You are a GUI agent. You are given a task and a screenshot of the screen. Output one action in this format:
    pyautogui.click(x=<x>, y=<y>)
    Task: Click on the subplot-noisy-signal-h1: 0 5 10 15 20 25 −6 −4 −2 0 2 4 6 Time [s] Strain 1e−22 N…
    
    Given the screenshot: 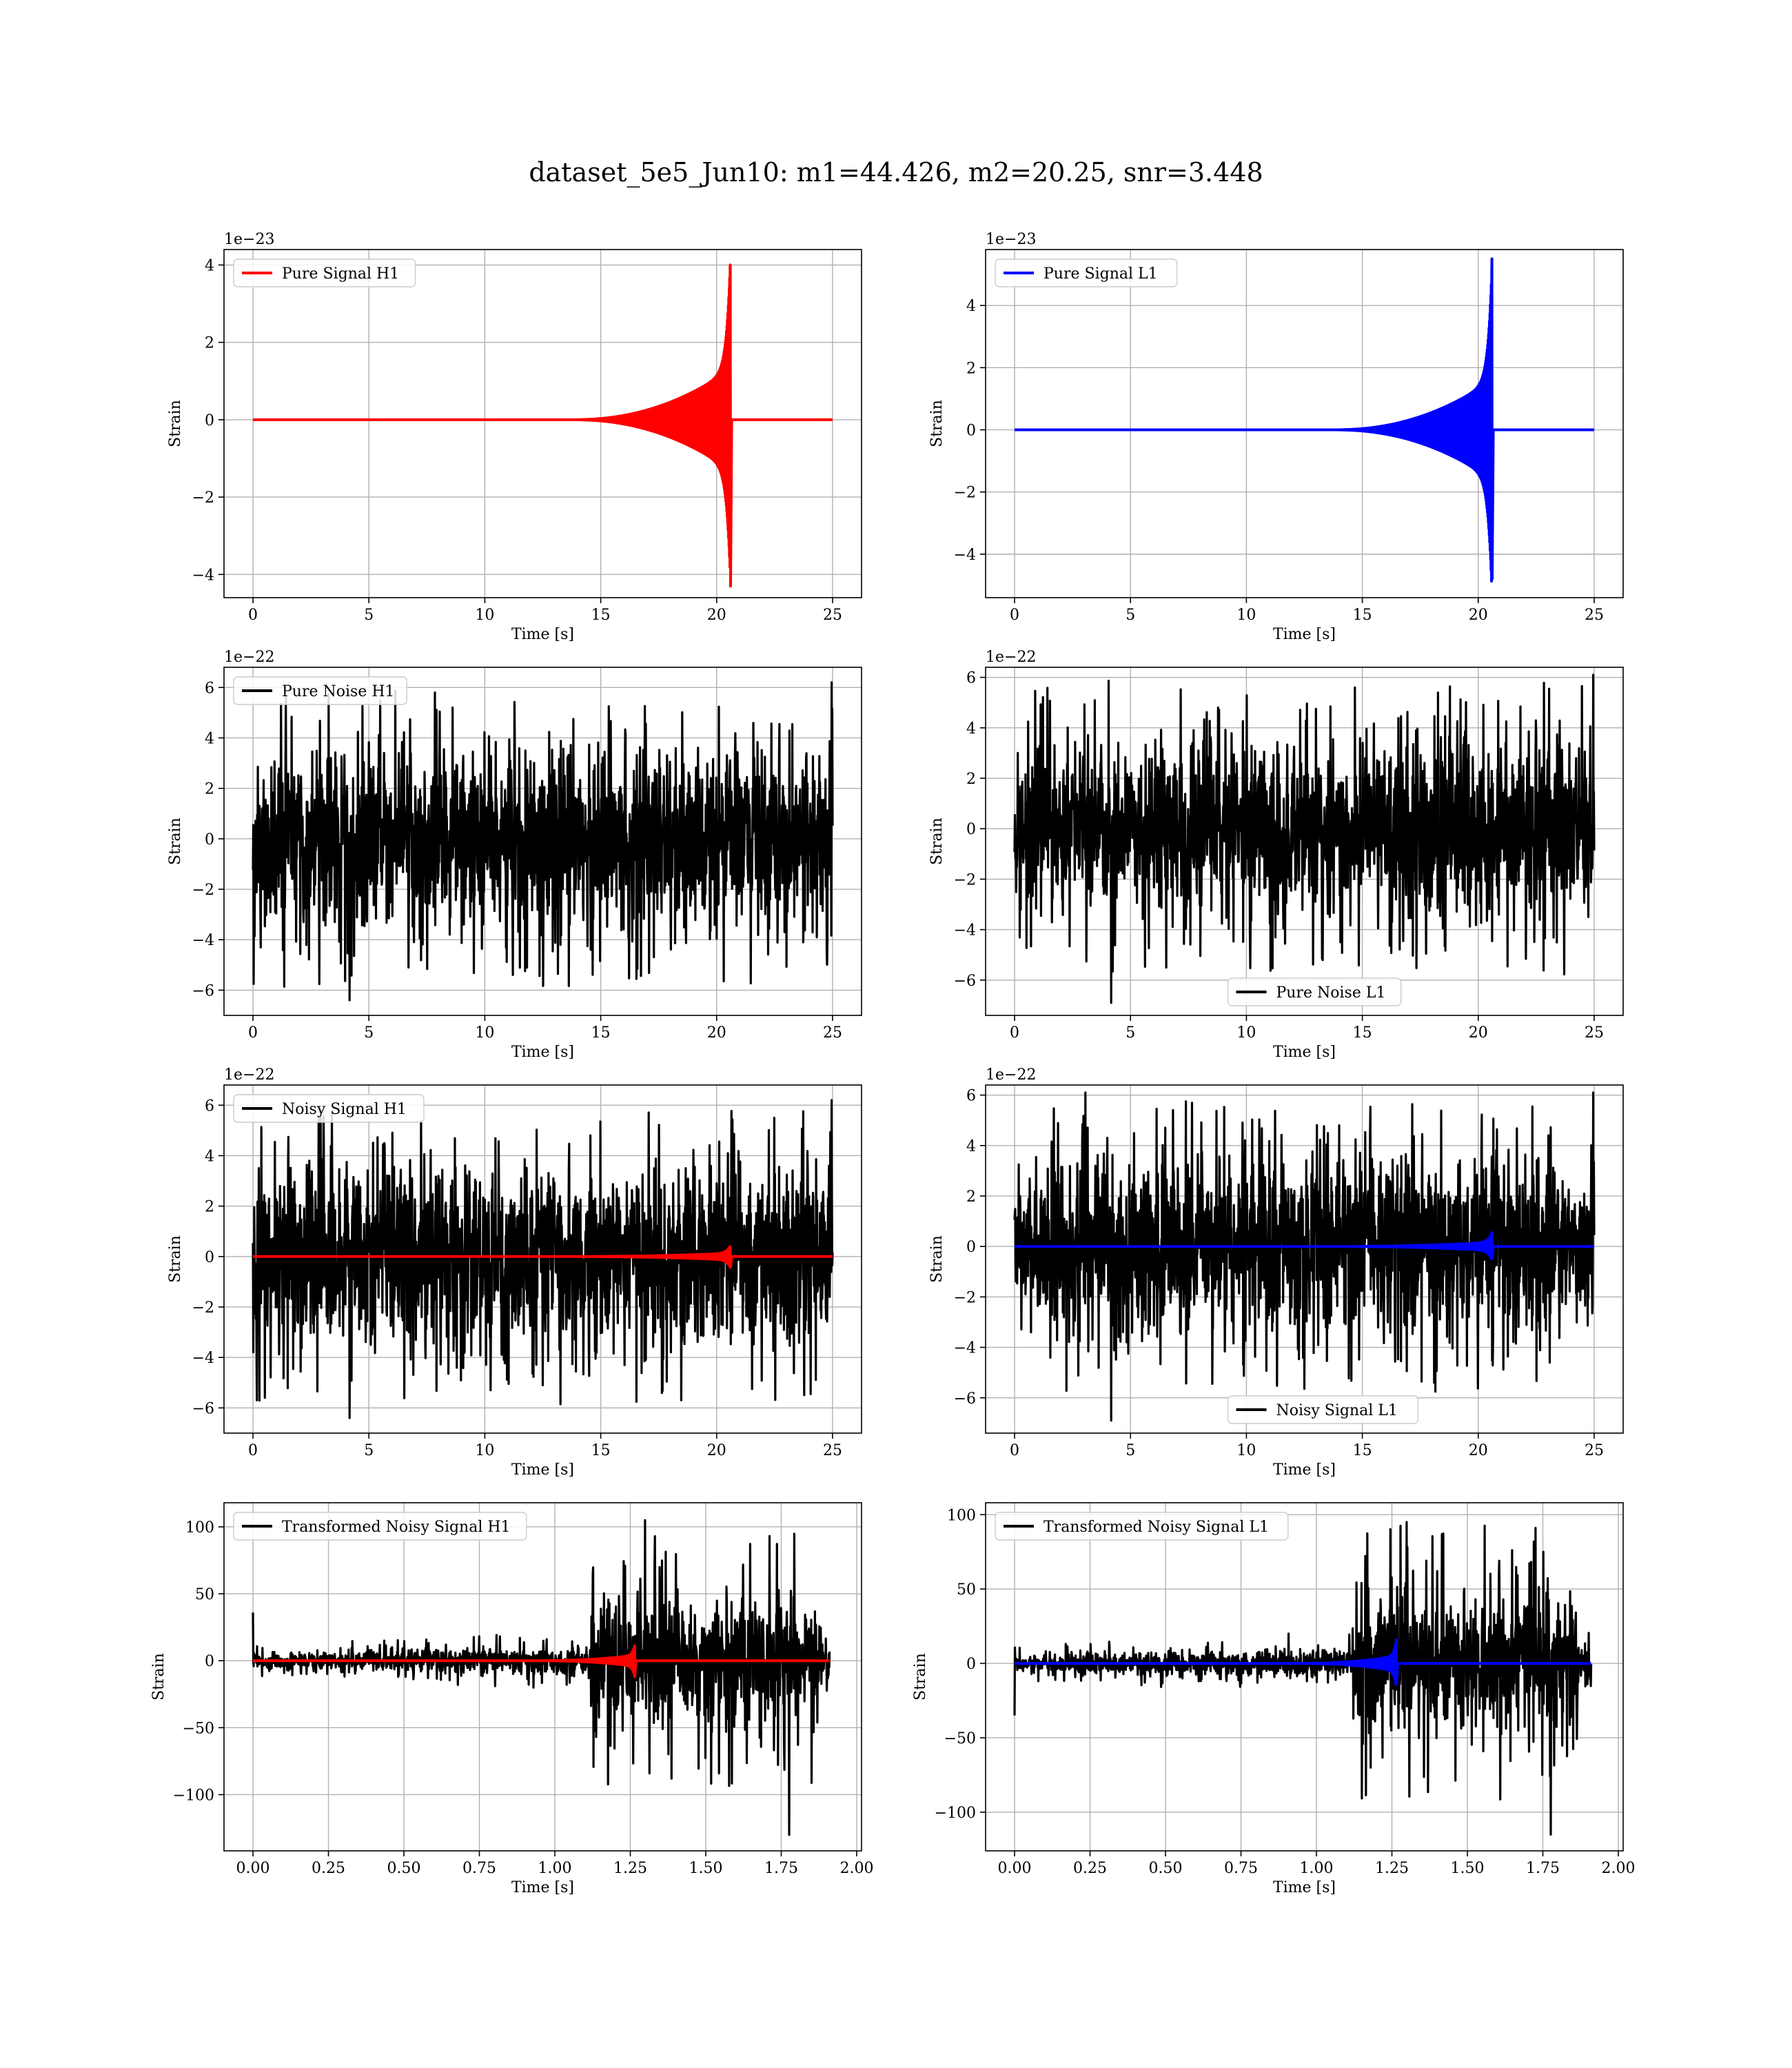 What is the action you would take?
    pyautogui.click(x=514, y=1272)
    